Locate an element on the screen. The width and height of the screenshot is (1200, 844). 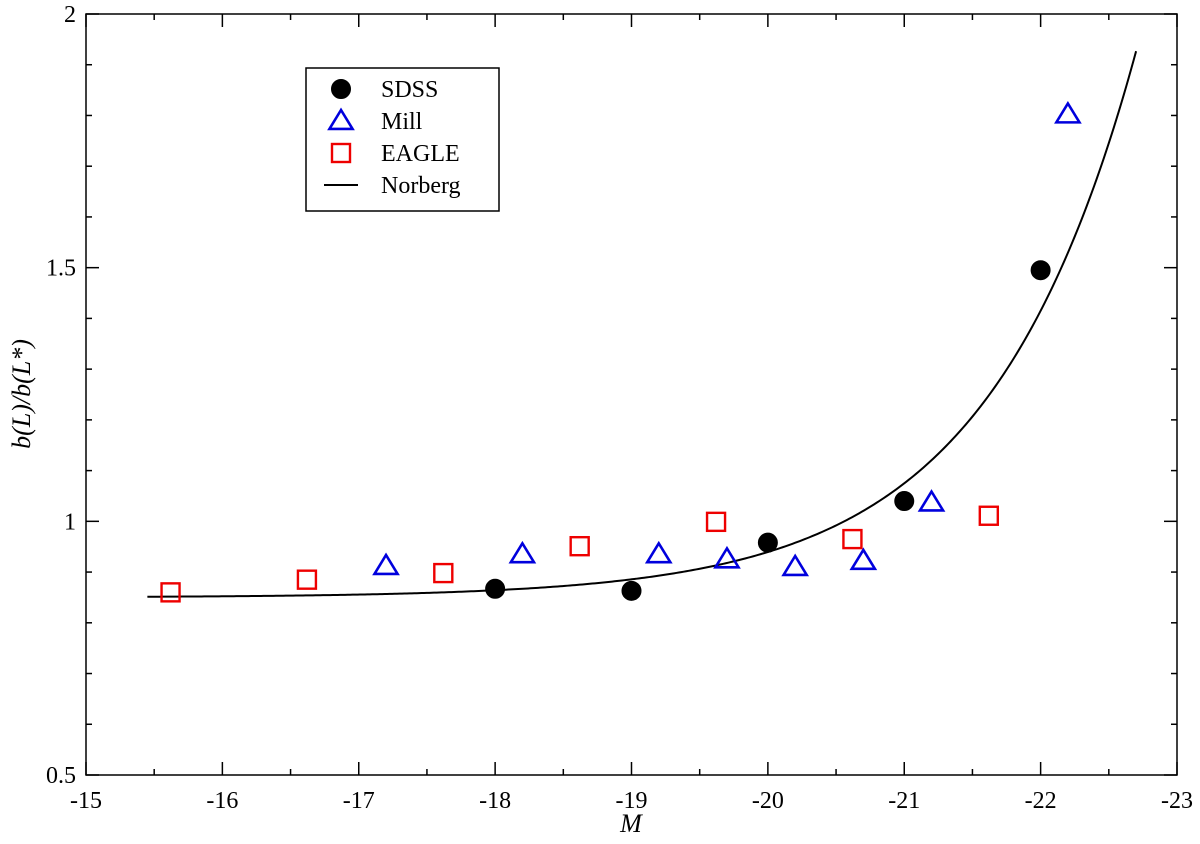
x-tick-label: -22 is located at coordinates (1041, 801).